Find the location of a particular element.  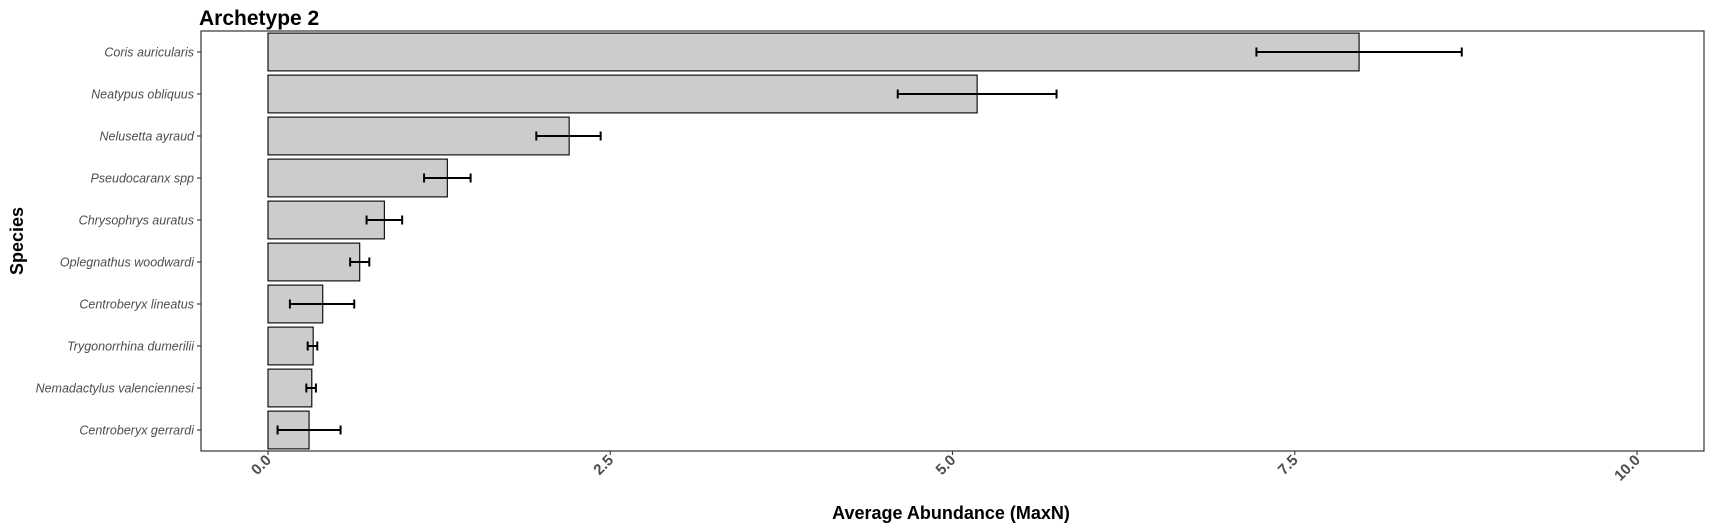

y-tick-label: Centroberyx gerrardi is located at coordinates (137, 431).